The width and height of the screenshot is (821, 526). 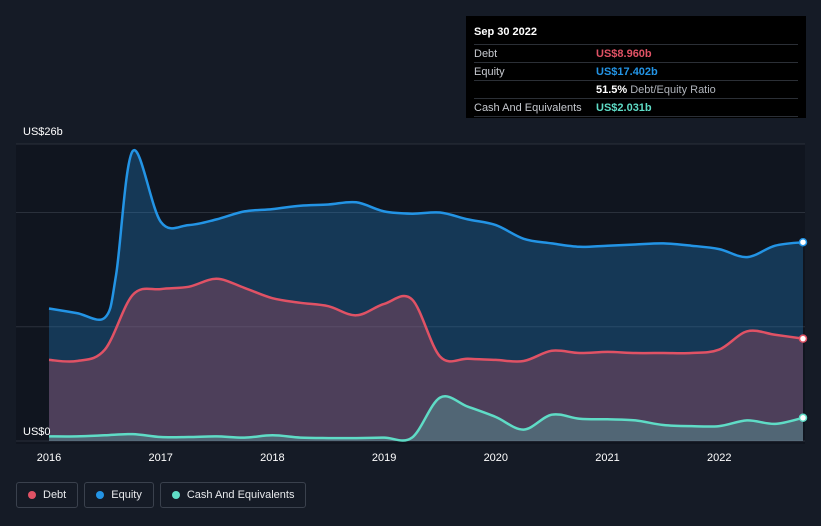 I want to click on tooltip-date: Sep 30 2022, so click(x=505, y=32).